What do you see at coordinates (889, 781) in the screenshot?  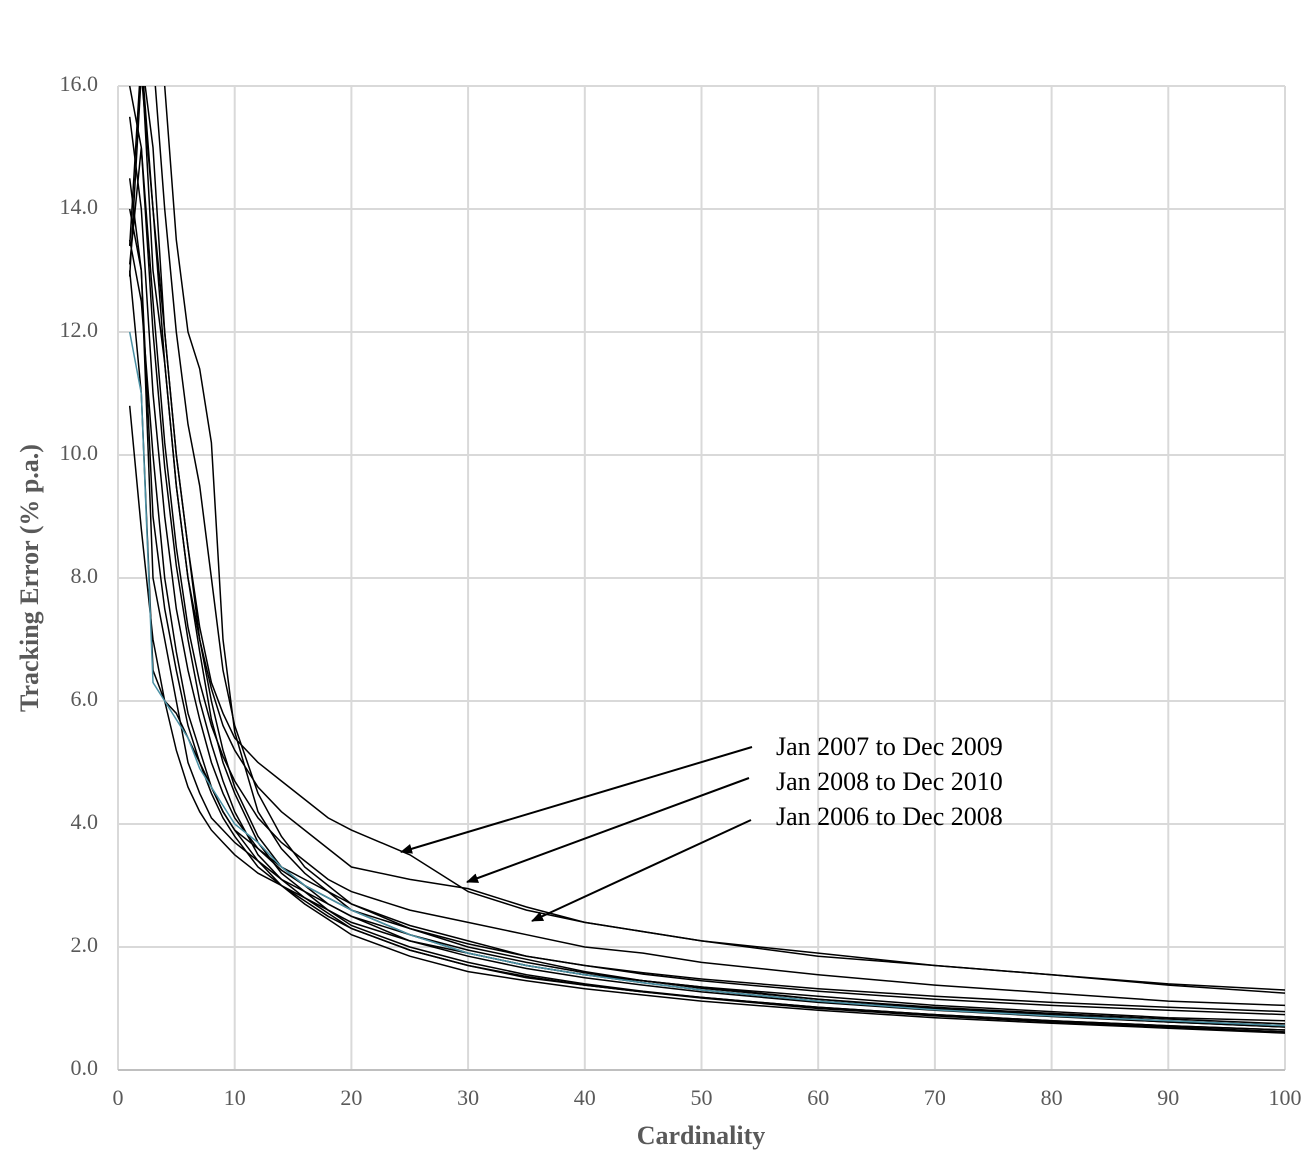 I see `annotation: Jan 2008 to Dec 2010` at bounding box center [889, 781].